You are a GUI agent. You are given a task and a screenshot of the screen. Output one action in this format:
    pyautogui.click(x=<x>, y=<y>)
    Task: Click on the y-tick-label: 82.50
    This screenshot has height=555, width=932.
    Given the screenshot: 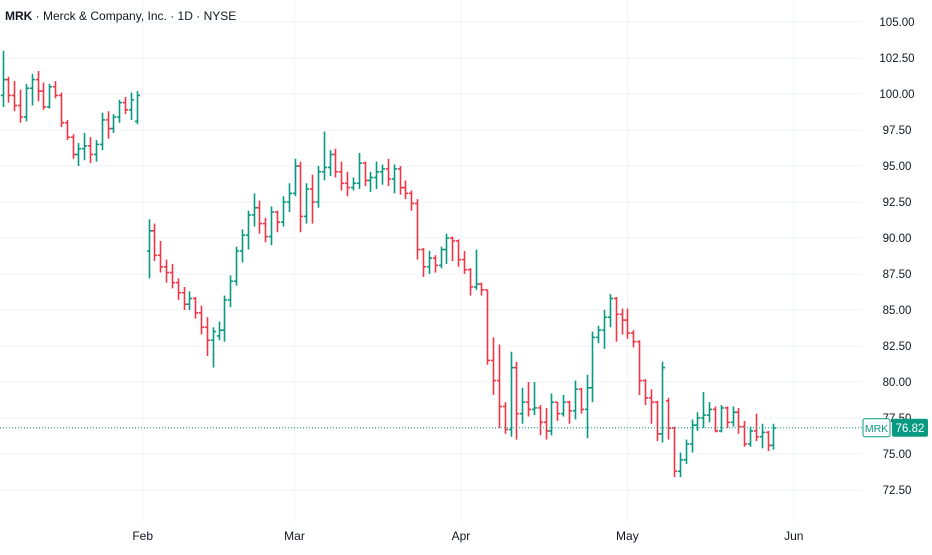 What is the action you would take?
    pyautogui.click(x=897, y=347)
    